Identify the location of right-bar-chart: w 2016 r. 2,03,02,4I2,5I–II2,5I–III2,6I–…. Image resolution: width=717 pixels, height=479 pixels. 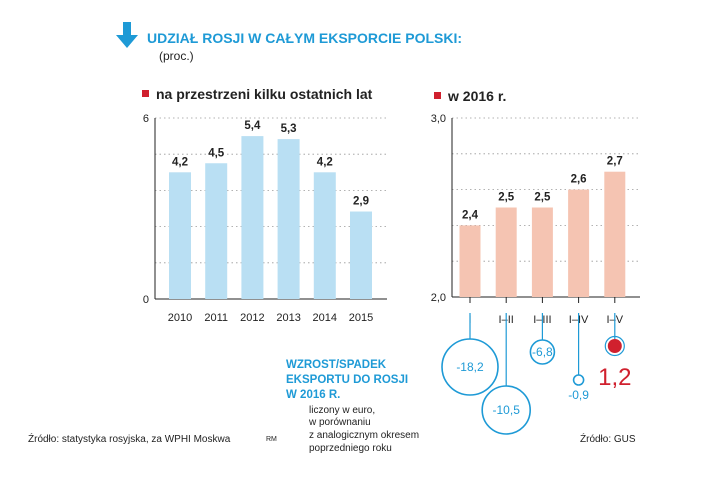
(535, 207).